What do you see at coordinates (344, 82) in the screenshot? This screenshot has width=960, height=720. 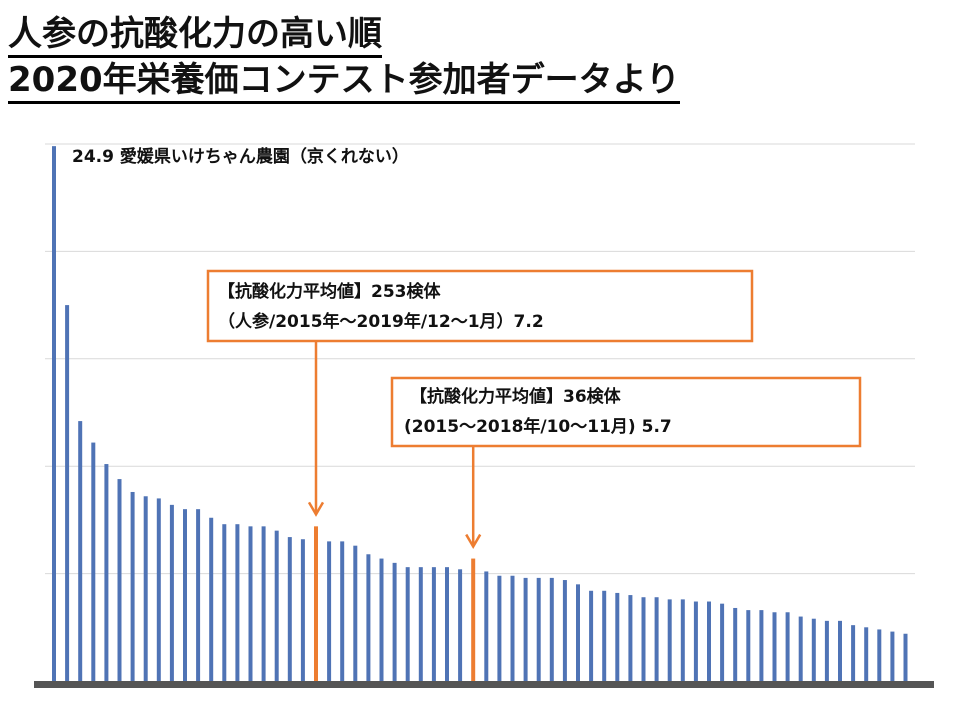 I see `page-title-line-2: 2020年栄養価コンテスト参加者データより` at bounding box center [344, 82].